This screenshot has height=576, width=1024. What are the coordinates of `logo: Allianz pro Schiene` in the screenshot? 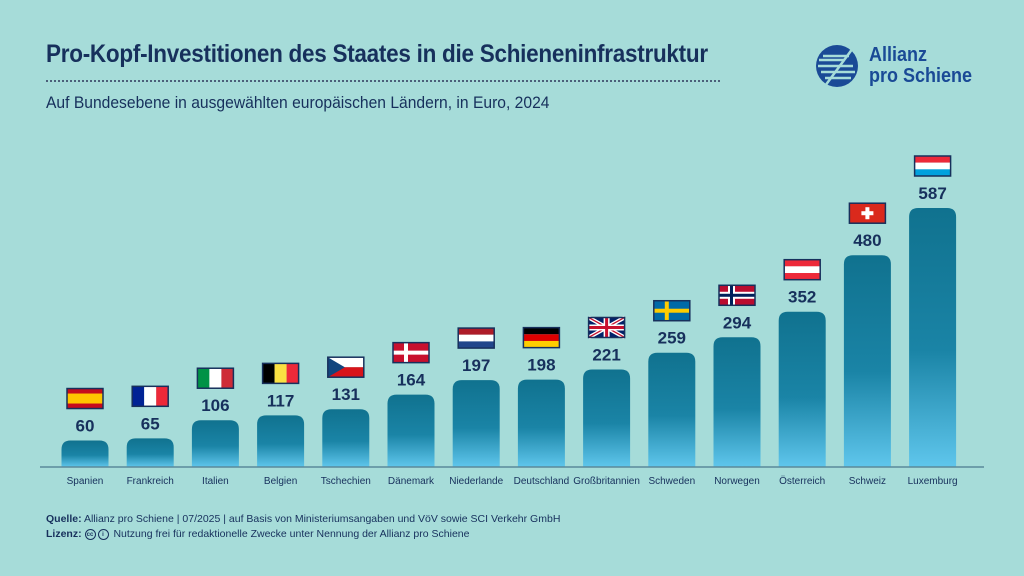 It's located at (899, 66).